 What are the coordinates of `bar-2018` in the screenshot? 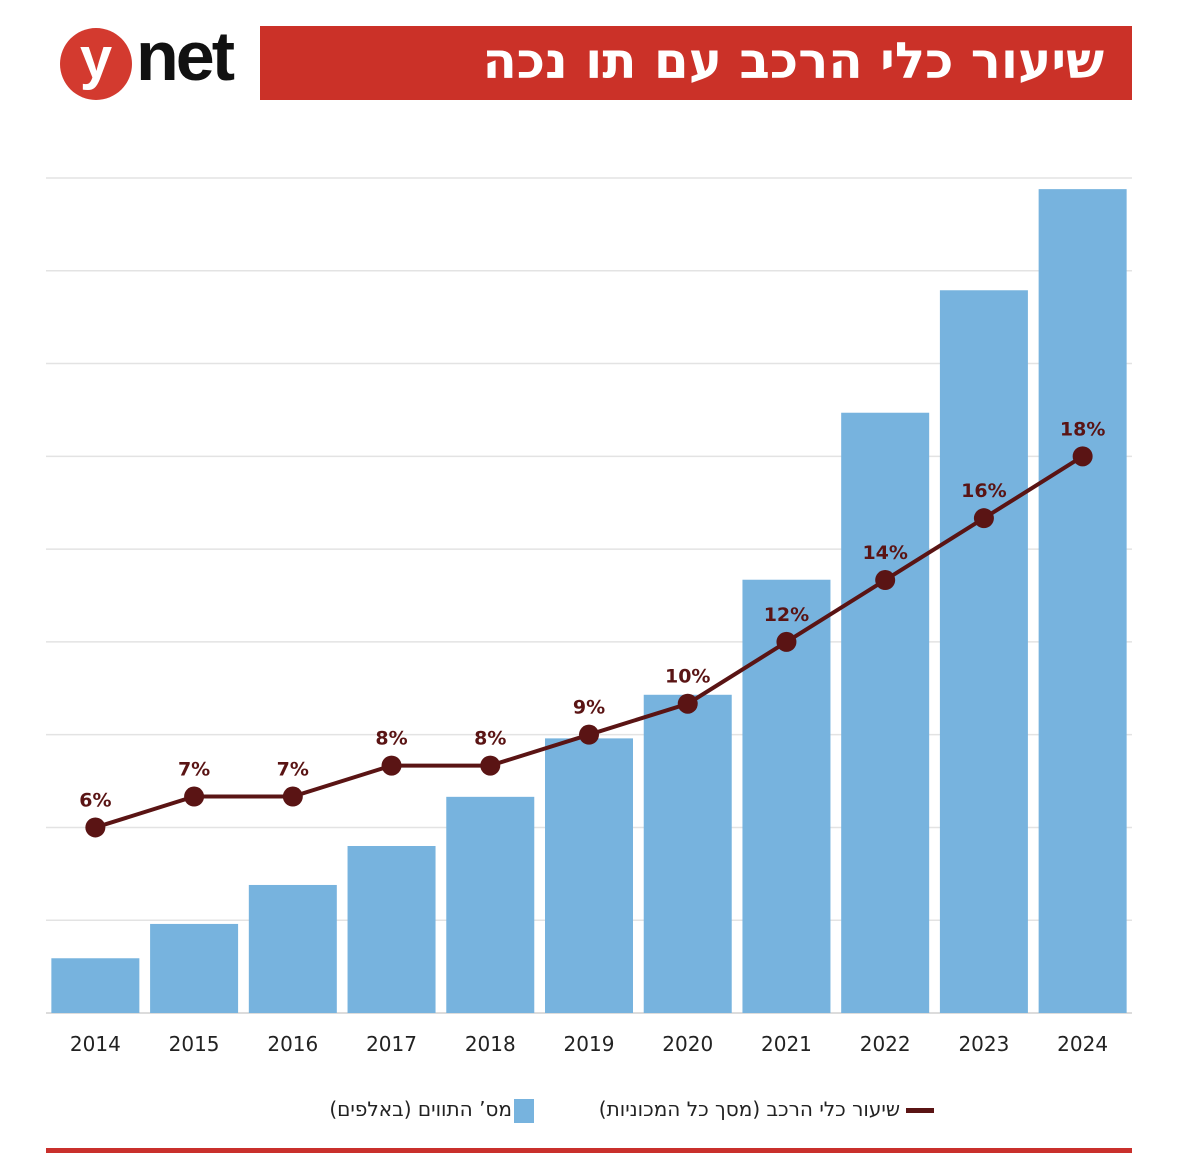 It's located at (490, 904).